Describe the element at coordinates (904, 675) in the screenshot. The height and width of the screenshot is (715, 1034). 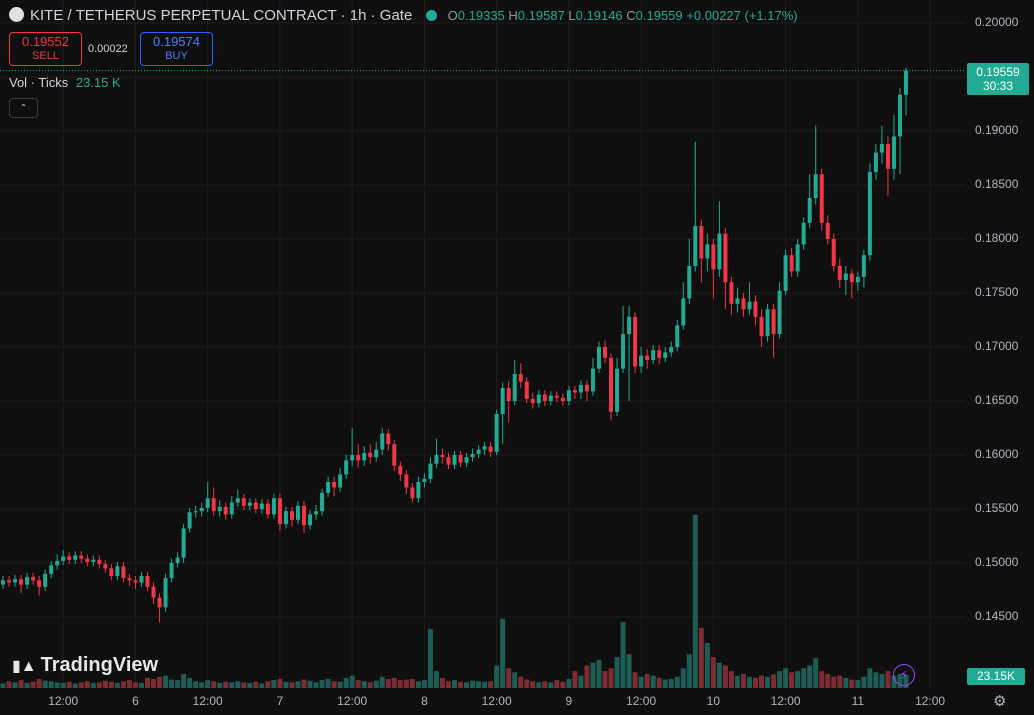
I see `lightning-button: ⚡` at that location.